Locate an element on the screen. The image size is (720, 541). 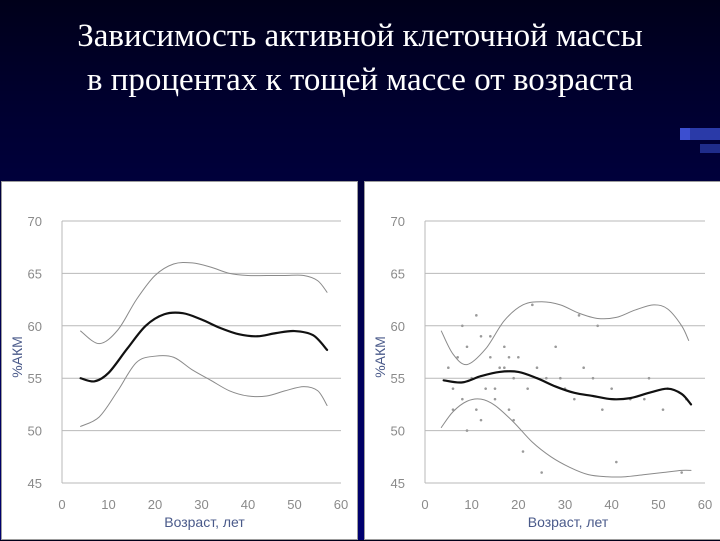
slide-title-line-1: Зависимость активной клеточной массы is located at coordinates (360, 36).